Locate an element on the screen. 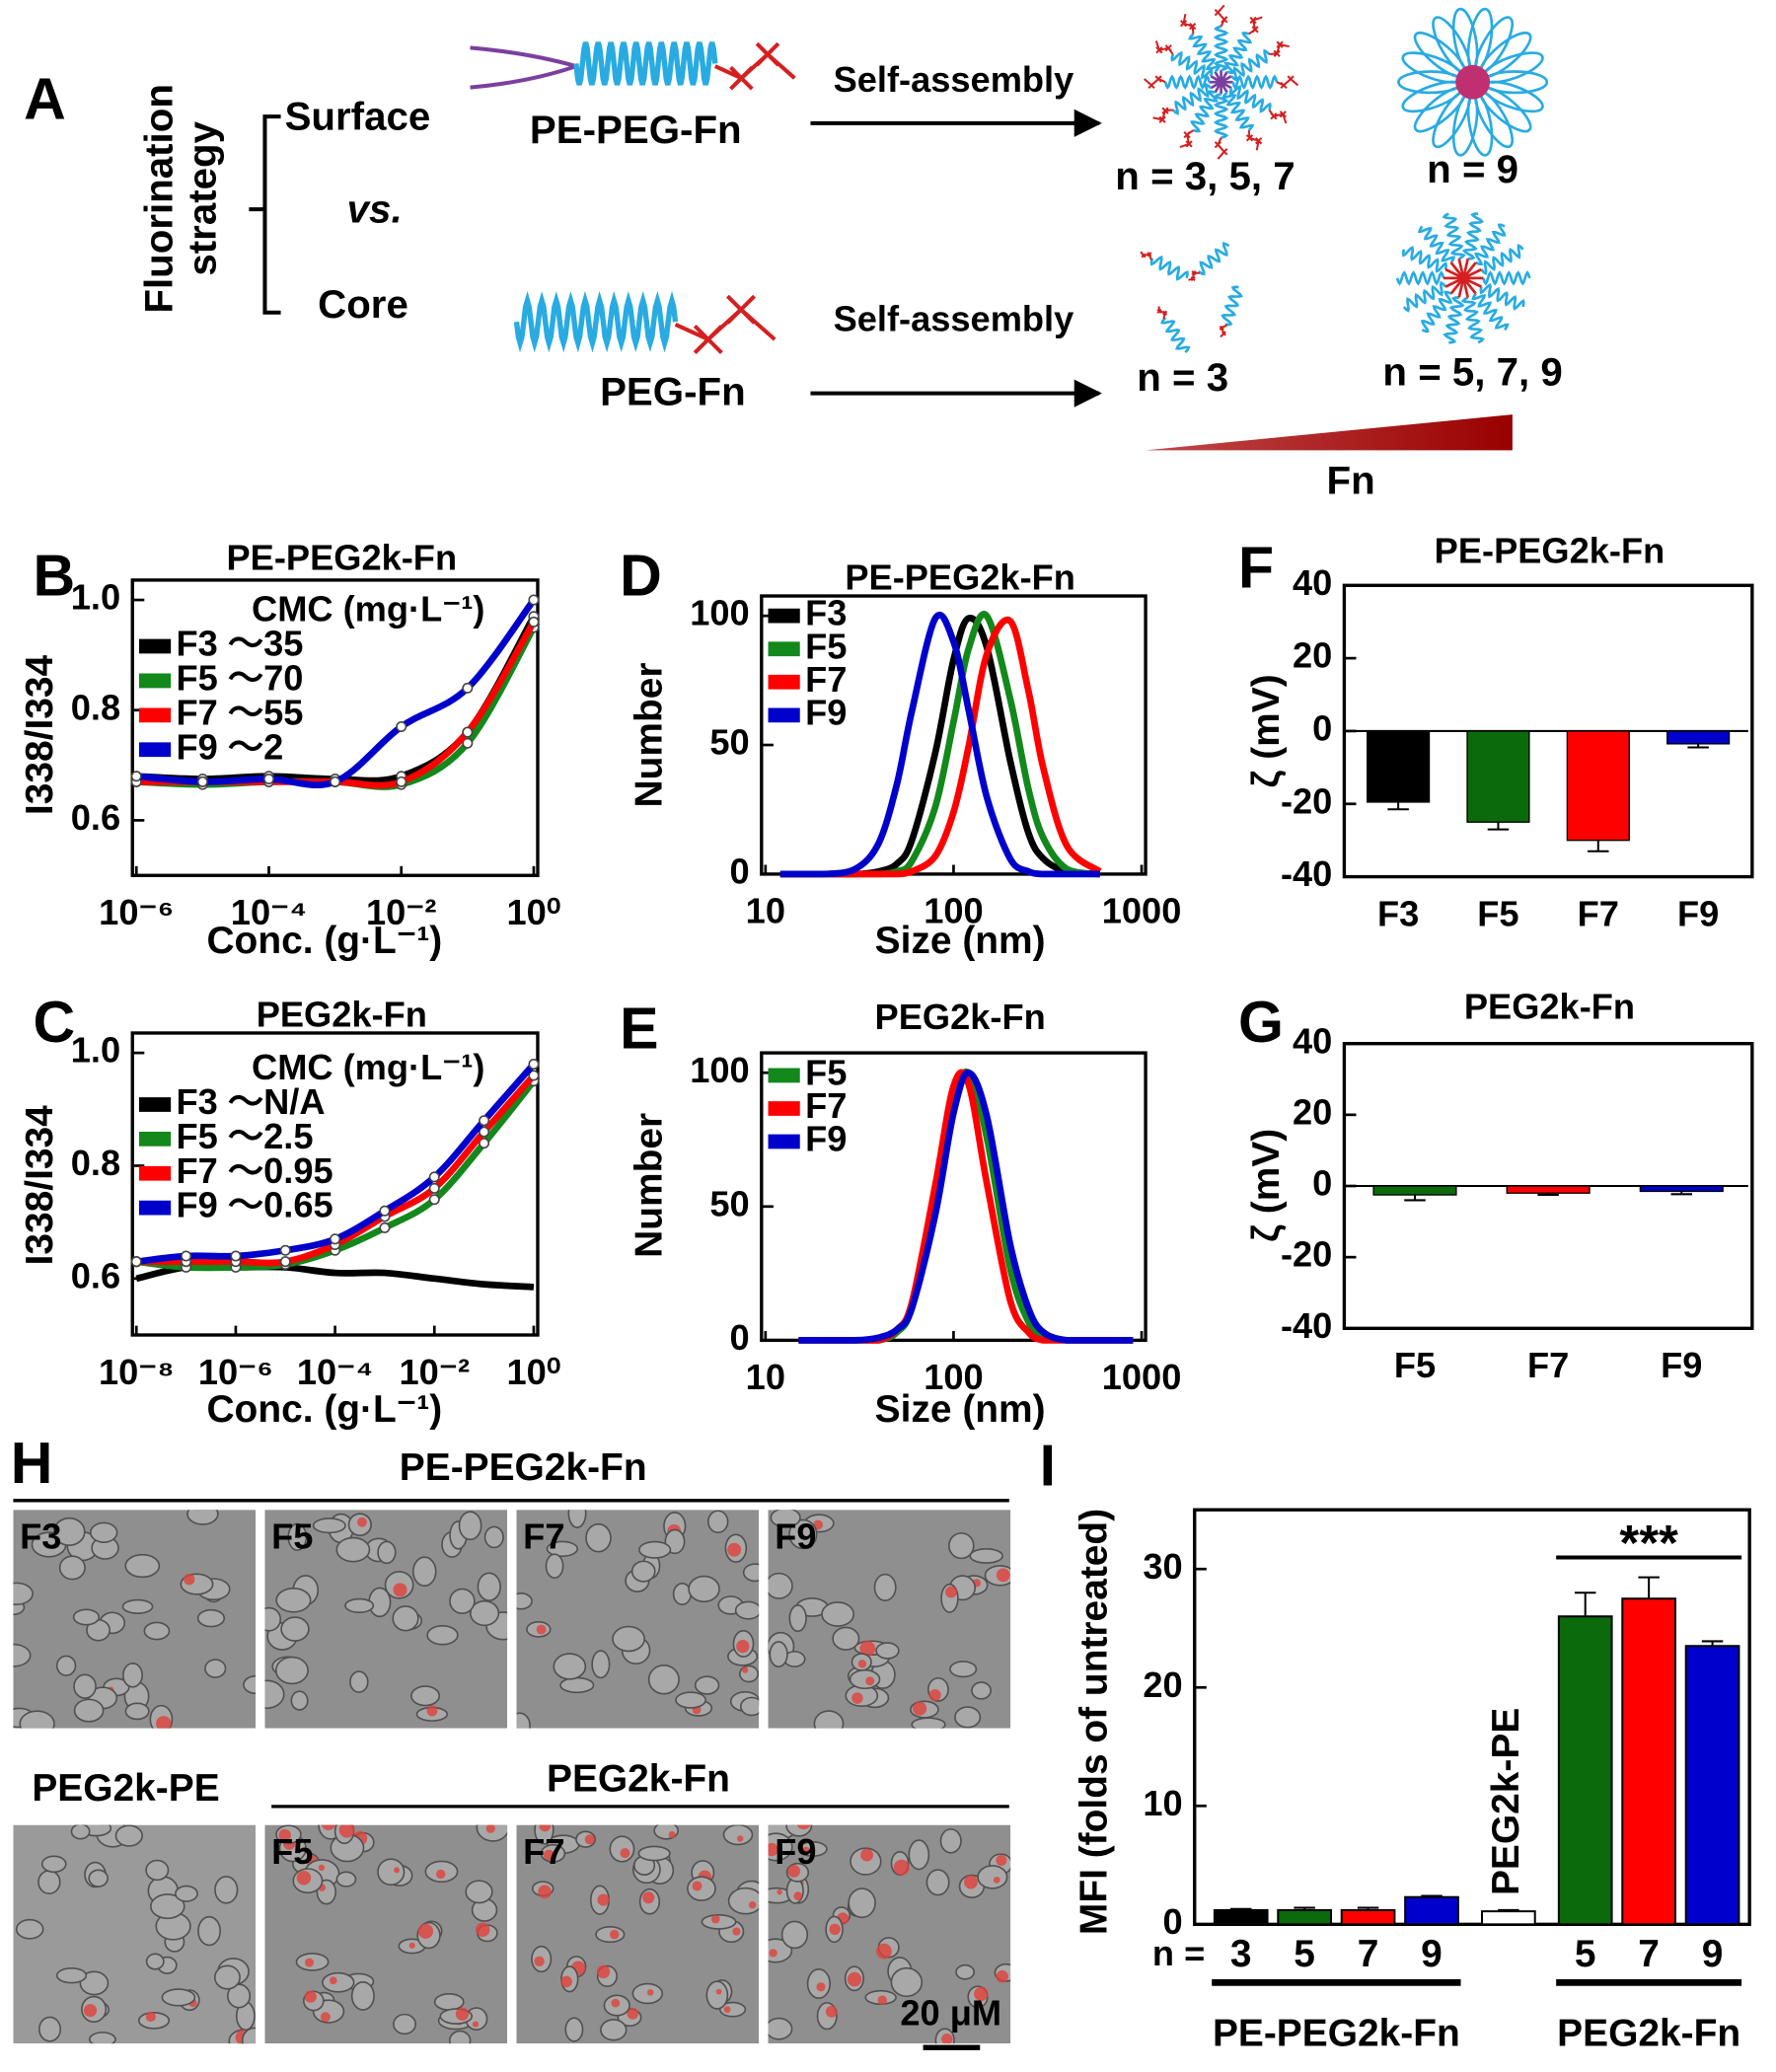 The image size is (1776, 2072). molecule-label: PE-PEG-Fn is located at coordinates (636, 130).